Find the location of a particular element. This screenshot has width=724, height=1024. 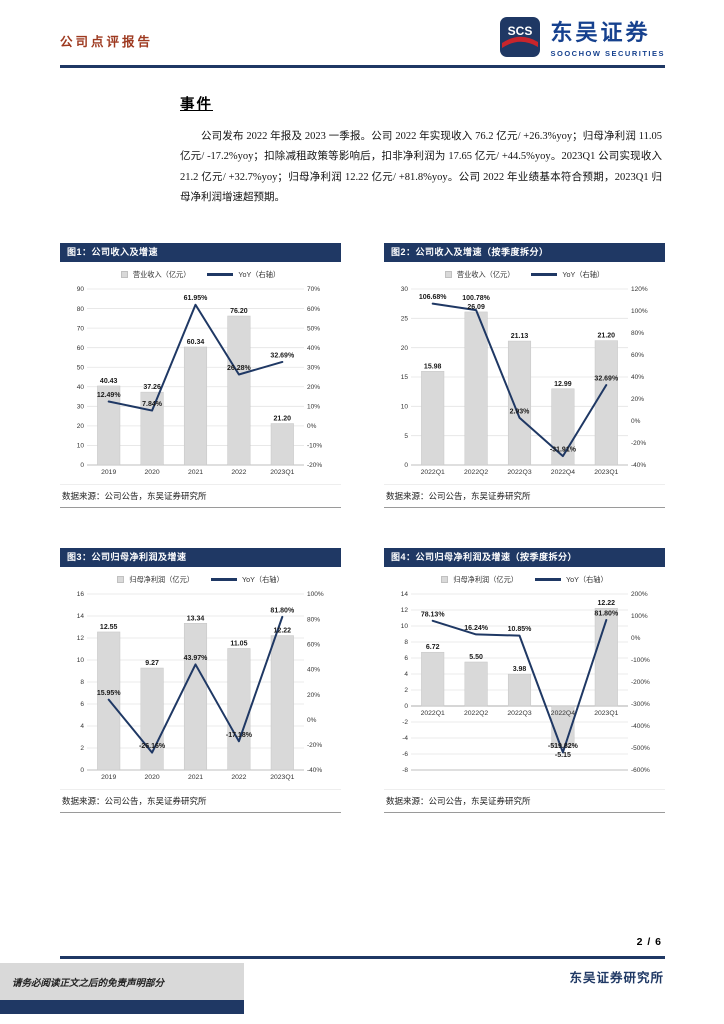

chart-legend: 营业收入（亿元） YoY（右轴） is located at coordinates (200, 274).